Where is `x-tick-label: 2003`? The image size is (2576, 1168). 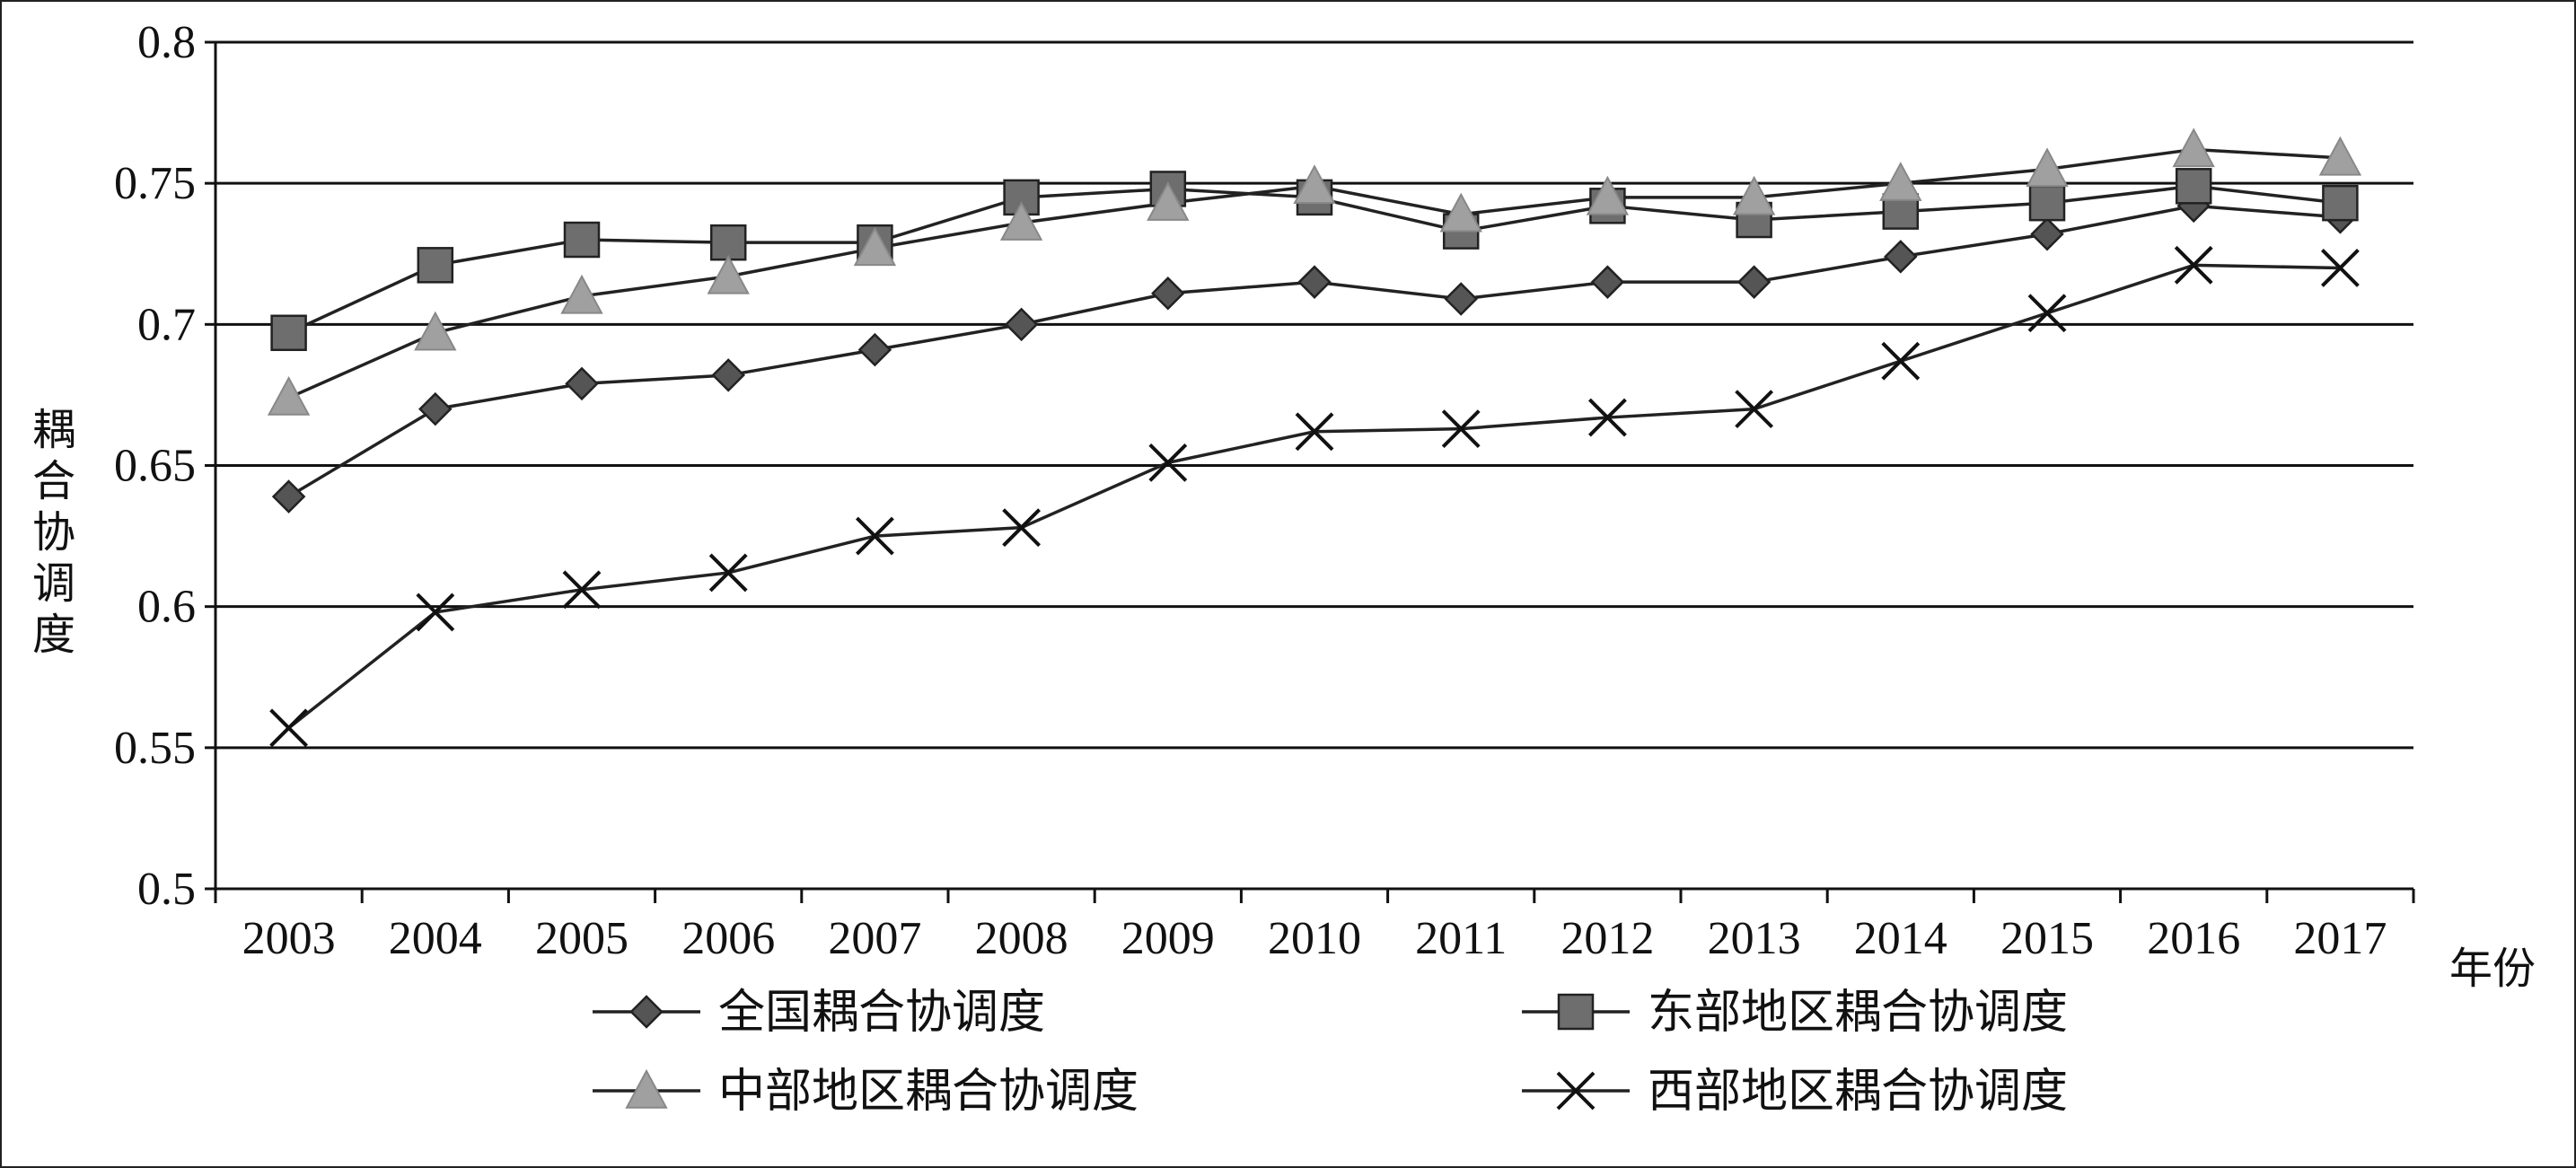 x-tick-label: 2003 is located at coordinates (289, 939).